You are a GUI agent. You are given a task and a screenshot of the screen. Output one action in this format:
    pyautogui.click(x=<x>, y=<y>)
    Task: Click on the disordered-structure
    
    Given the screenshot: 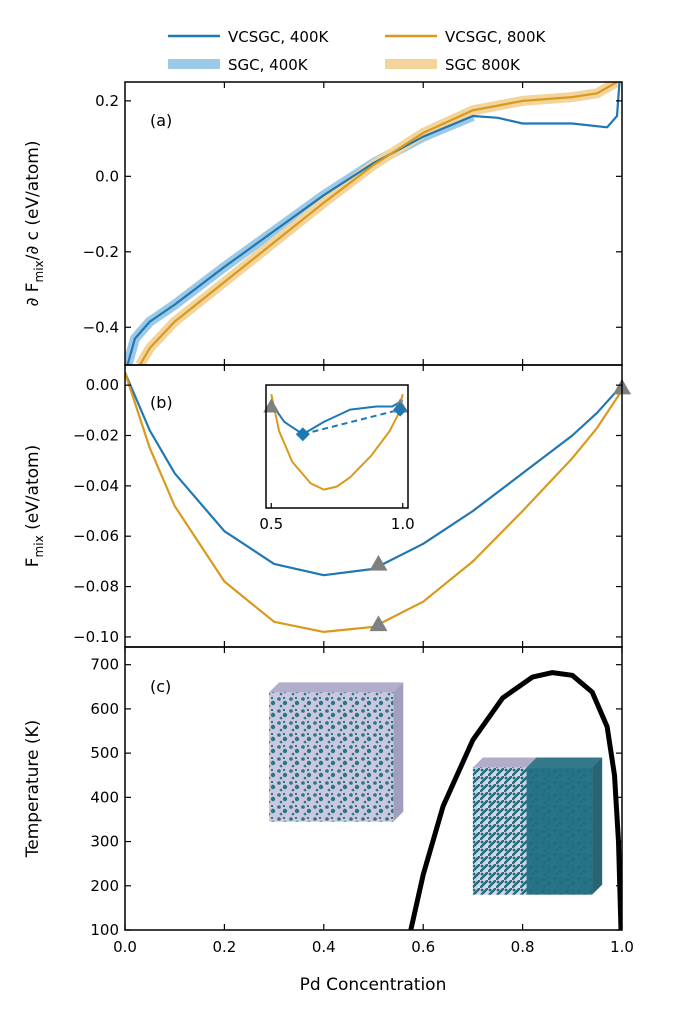 What is the action you would take?
    pyautogui.click(x=336, y=752)
    